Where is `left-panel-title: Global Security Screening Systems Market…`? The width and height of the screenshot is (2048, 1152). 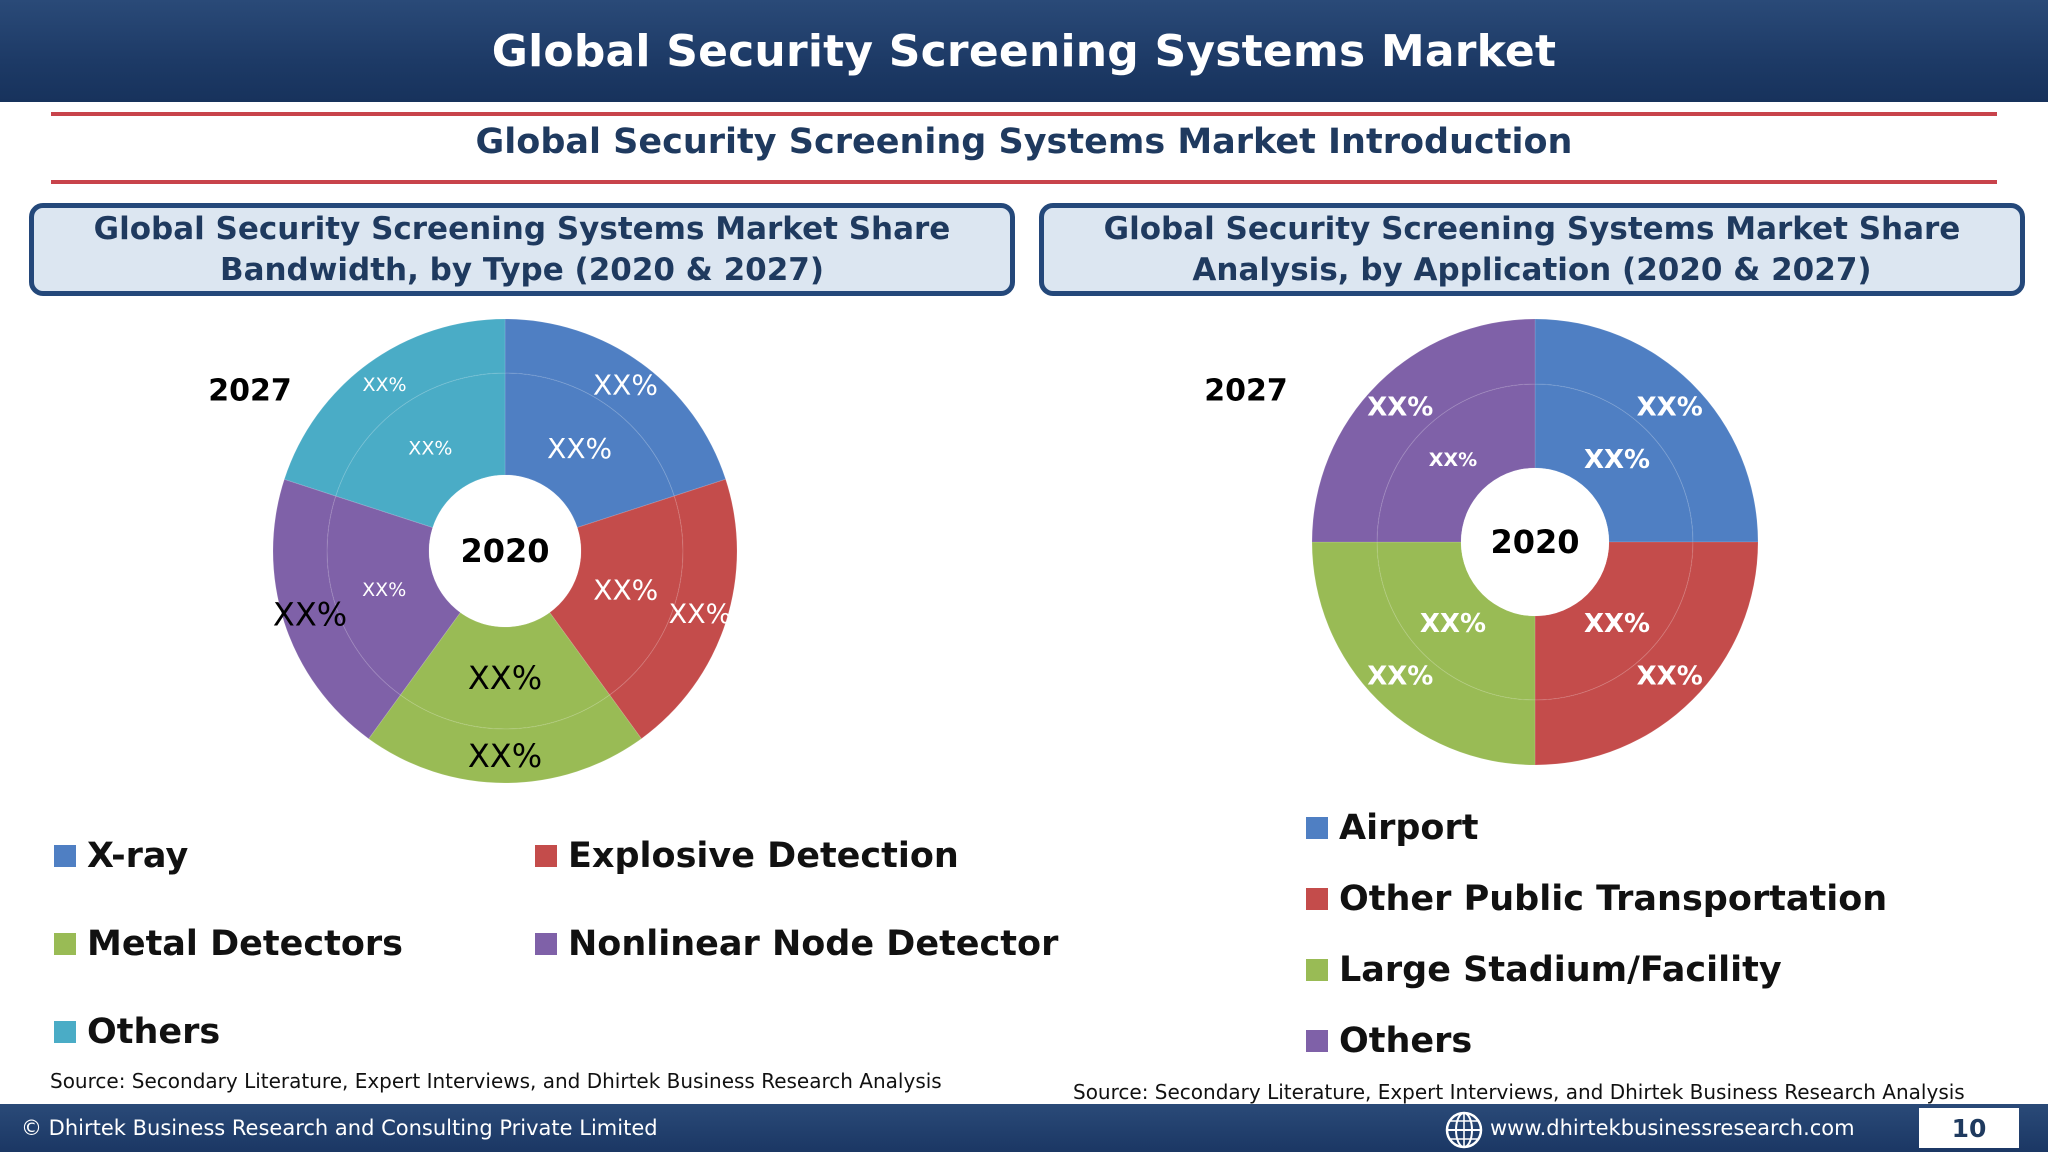
left-panel-title: Global Security Screening Systems Market… is located at coordinates (522, 249).